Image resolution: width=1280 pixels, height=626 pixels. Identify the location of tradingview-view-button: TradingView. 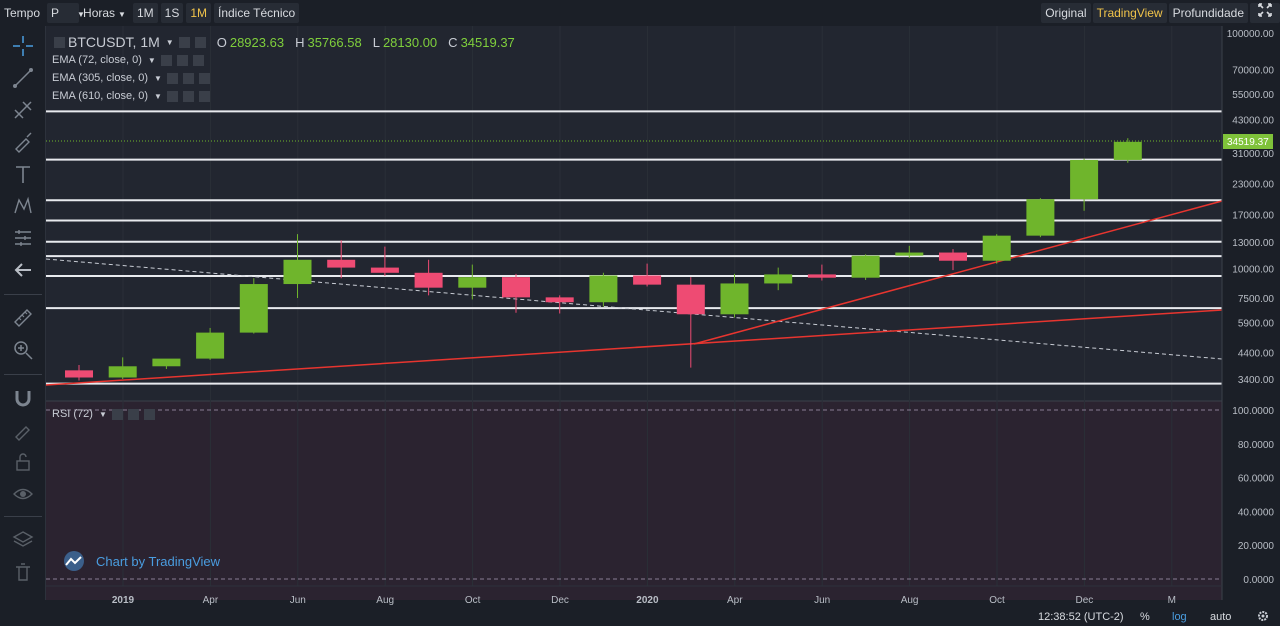
(1129, 13).